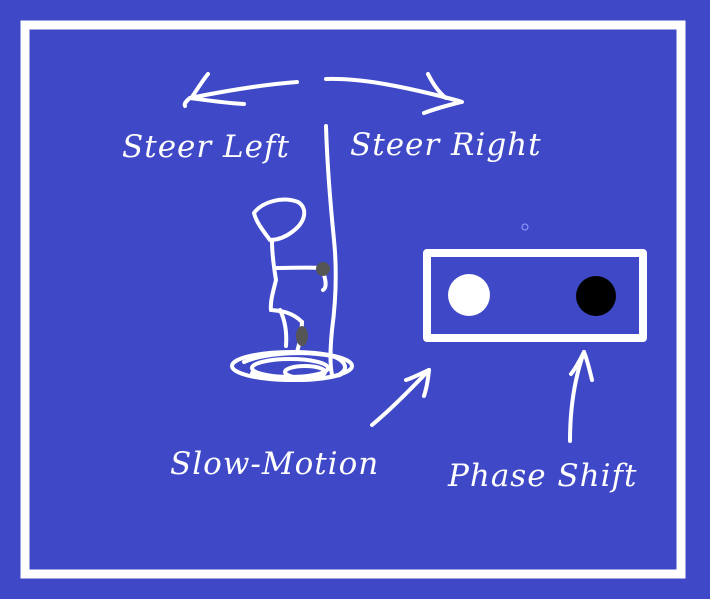  What do you see at coordinates (275, 464) in the screenshot?
I see `slow-motion-label: Slow-Motion` at bounding box center [275, 464].